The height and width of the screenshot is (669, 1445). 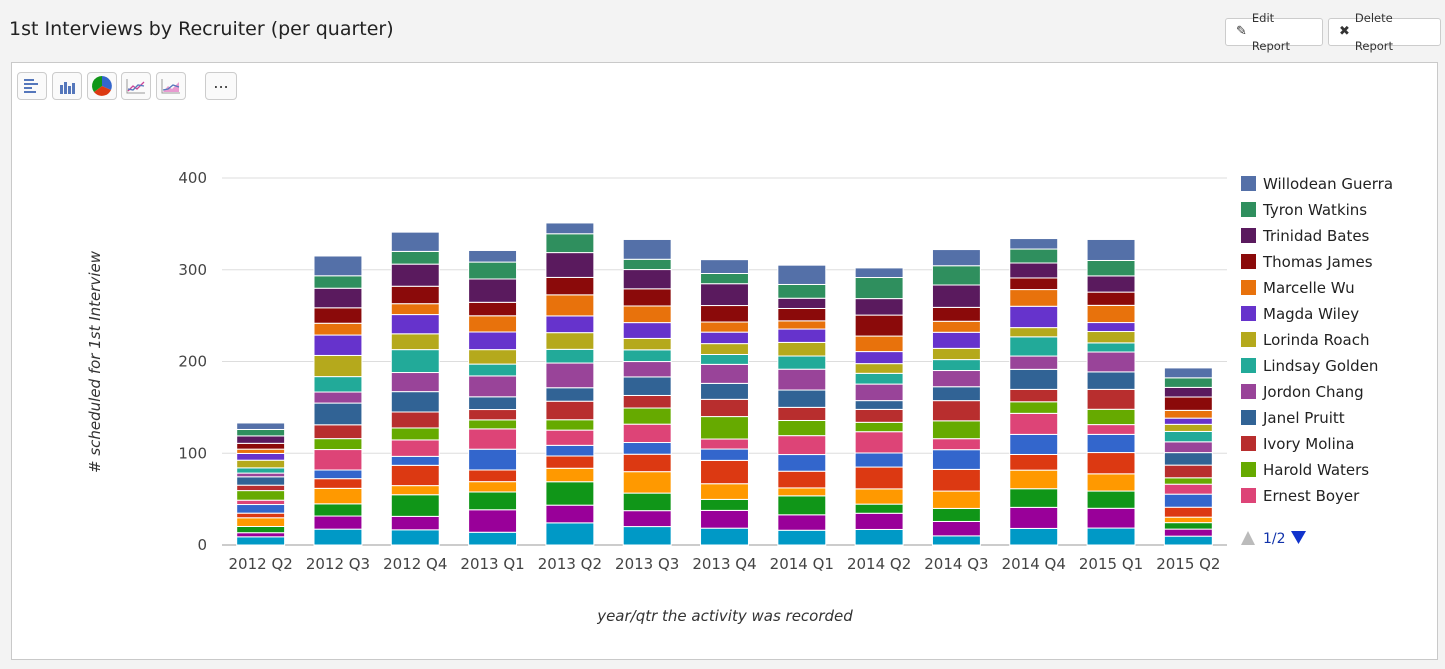 I want to click on x-tick-label: 2013 Q3, so click(x=647, y=564).